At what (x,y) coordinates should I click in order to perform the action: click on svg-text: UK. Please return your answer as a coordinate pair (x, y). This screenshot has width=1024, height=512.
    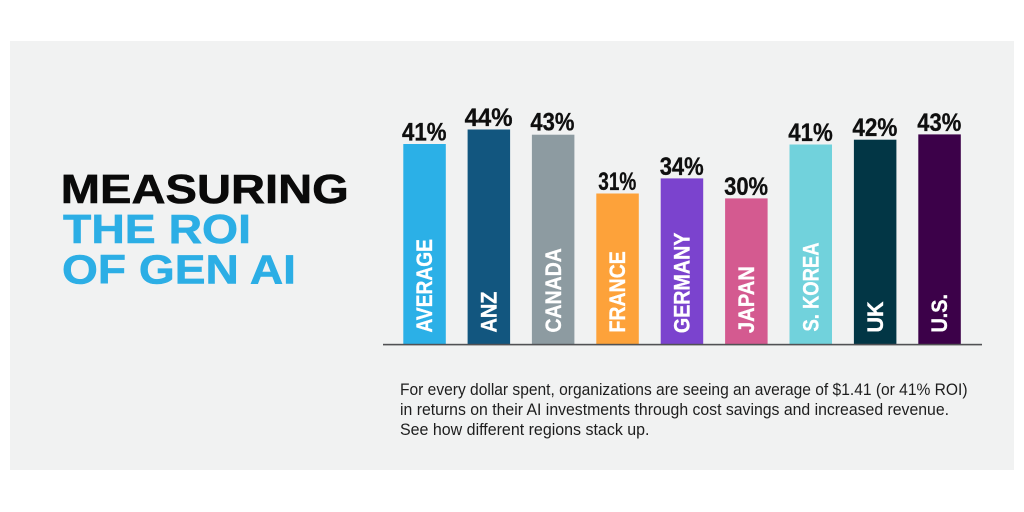
    Looking at the image, I should click on (875, 316).